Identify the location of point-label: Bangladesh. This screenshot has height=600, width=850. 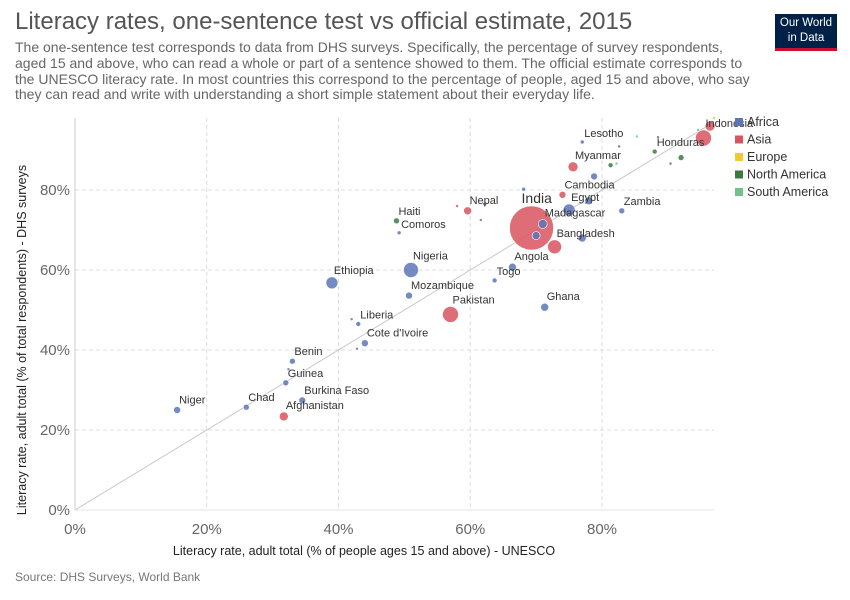
(586, 234).